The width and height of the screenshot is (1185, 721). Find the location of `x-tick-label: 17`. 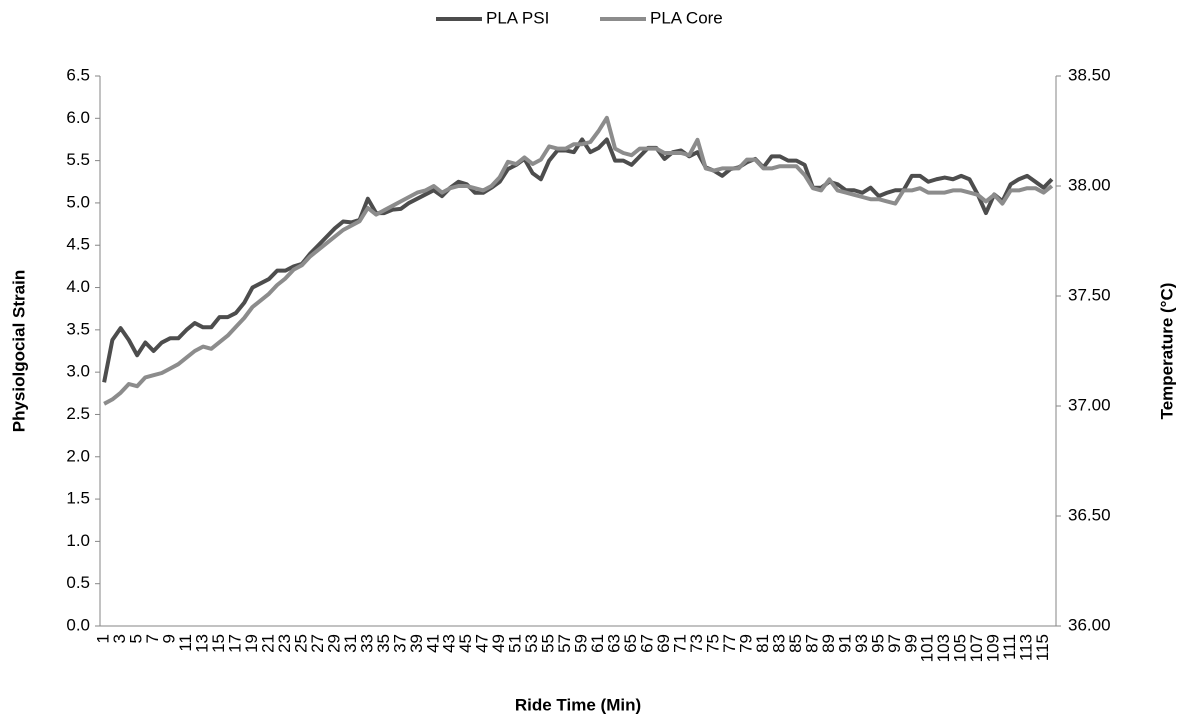

x-tick-label: 17 is located at coordinates (234, 643).